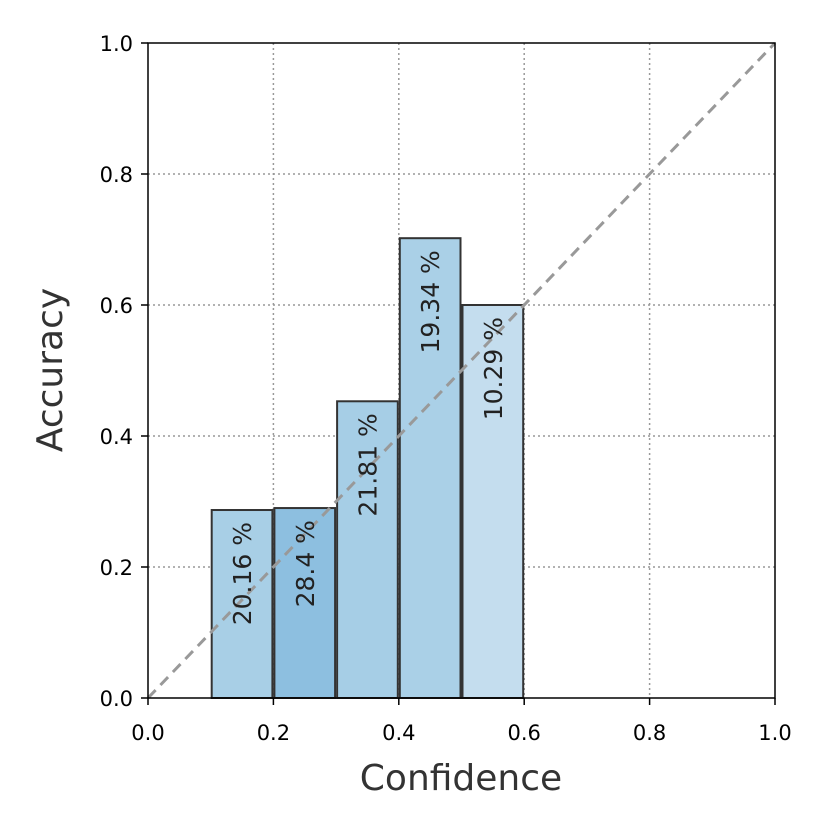 This screenshot has height=830, width=830. Describe the element at coordinates (242, 573) in the screenshot. I see `bar-label-1: 20.16 %` at that location.